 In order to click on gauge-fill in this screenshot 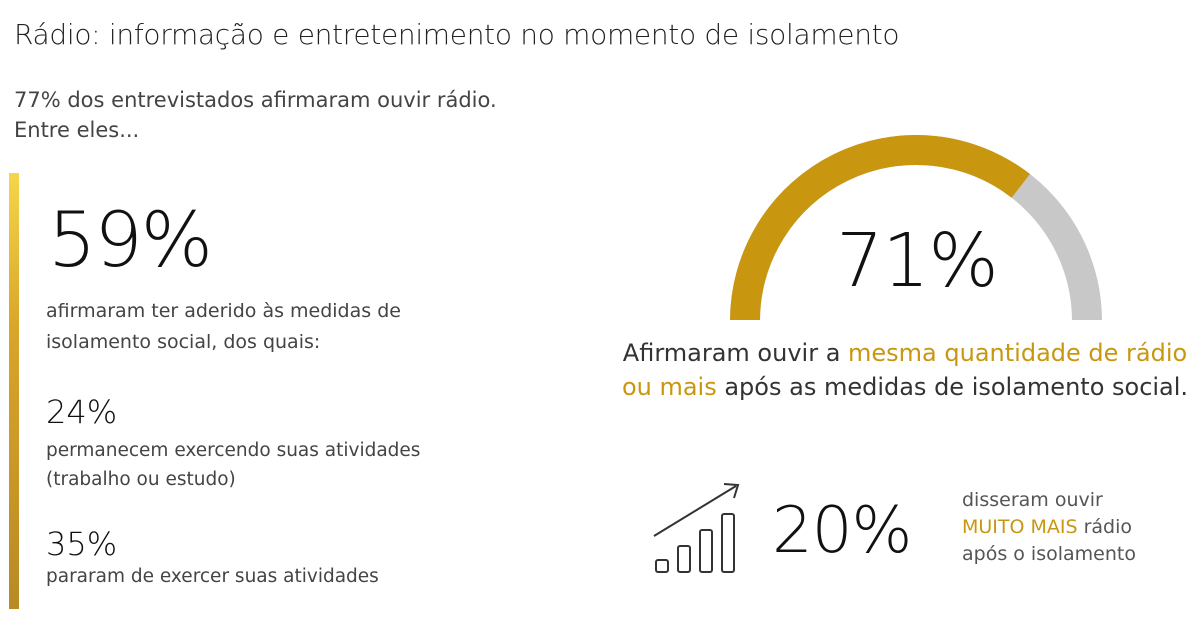, I will do `click(880, 227)`.